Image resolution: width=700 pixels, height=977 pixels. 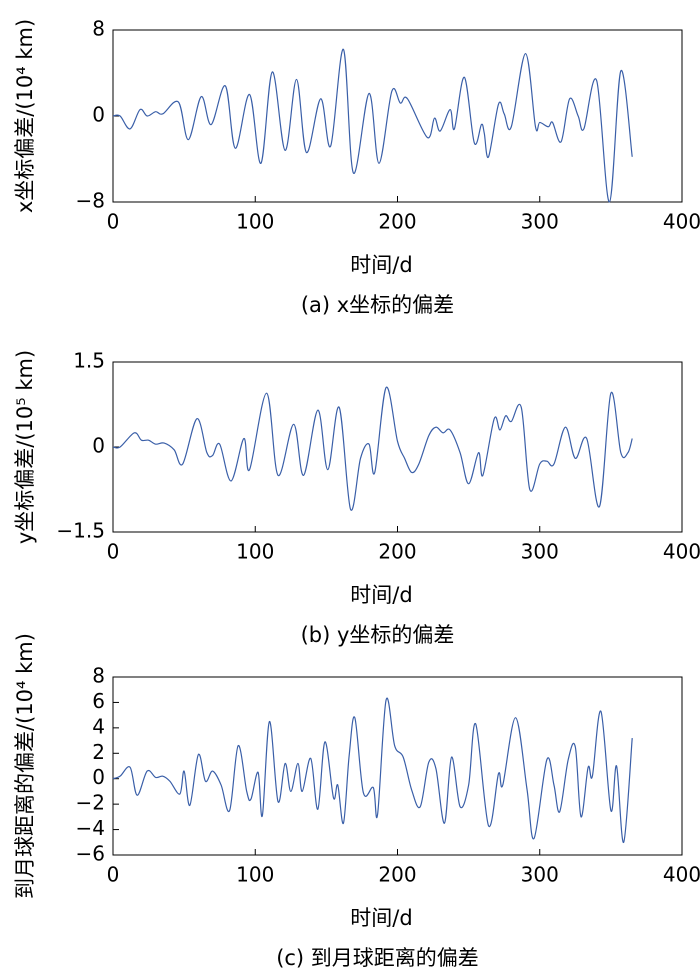 I want to click on caption: (a) x坐标的偏差, so click(x=377, y=305).